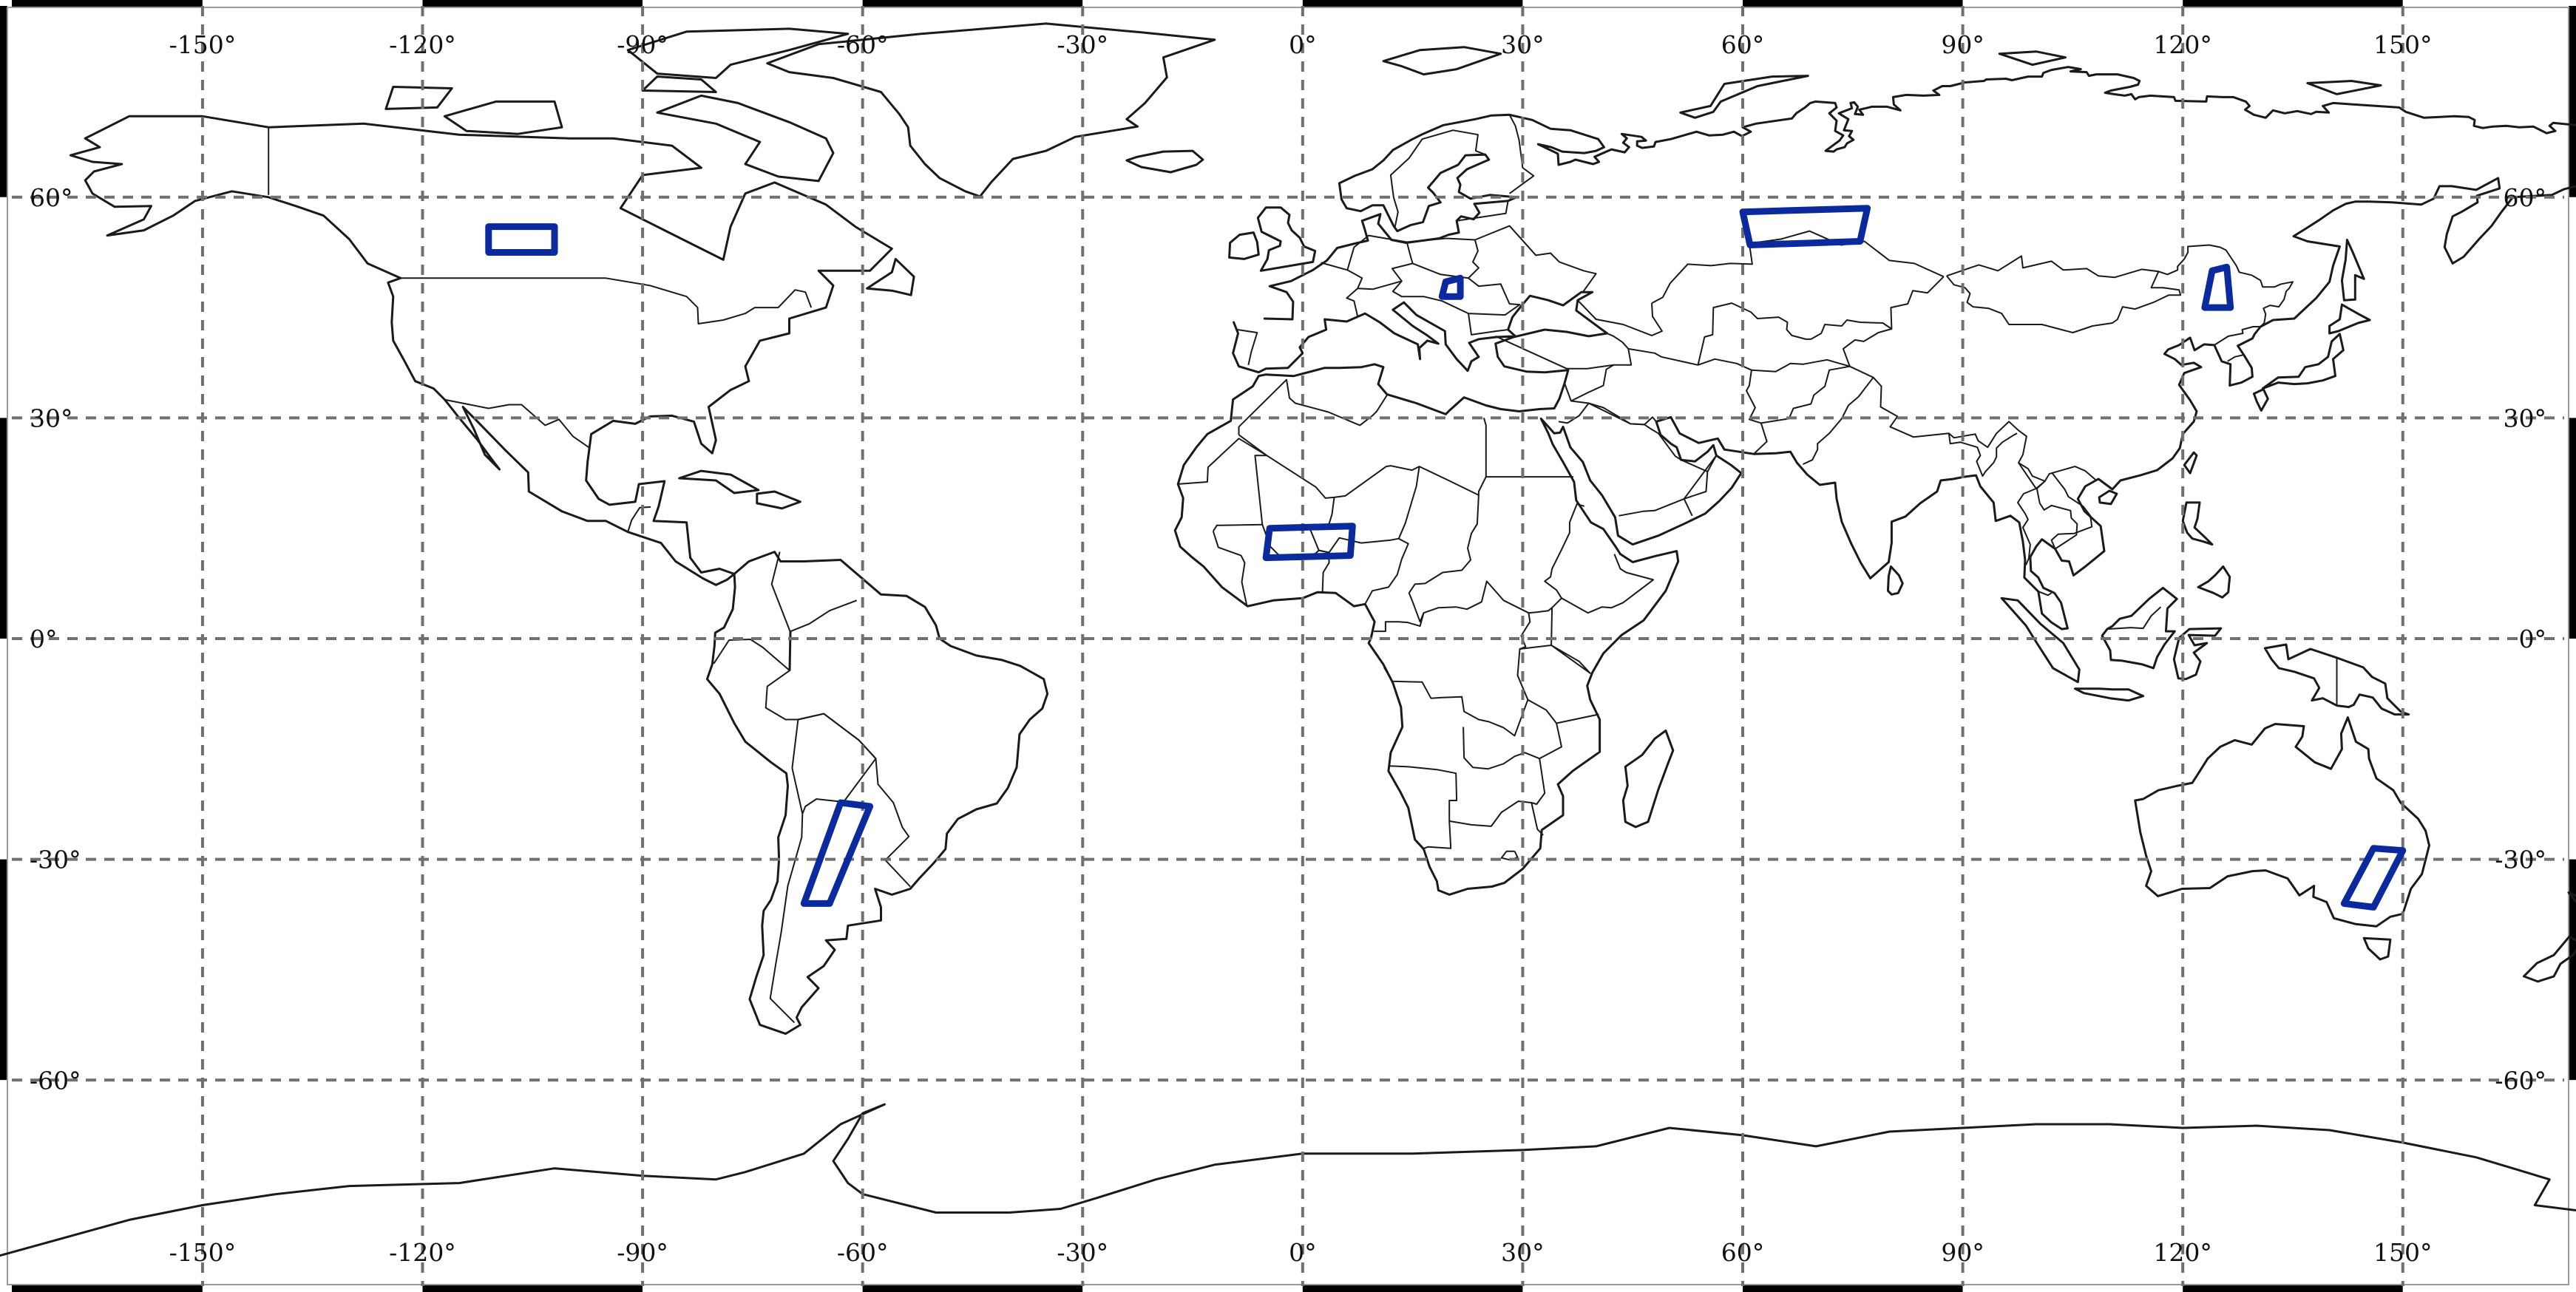 Image resolution: width=2576 pixels, height=1292 pixels. Describe the element at coordinates (2549, 959) in the screenshot. I see `coastline-new-zealand-south` at that location.